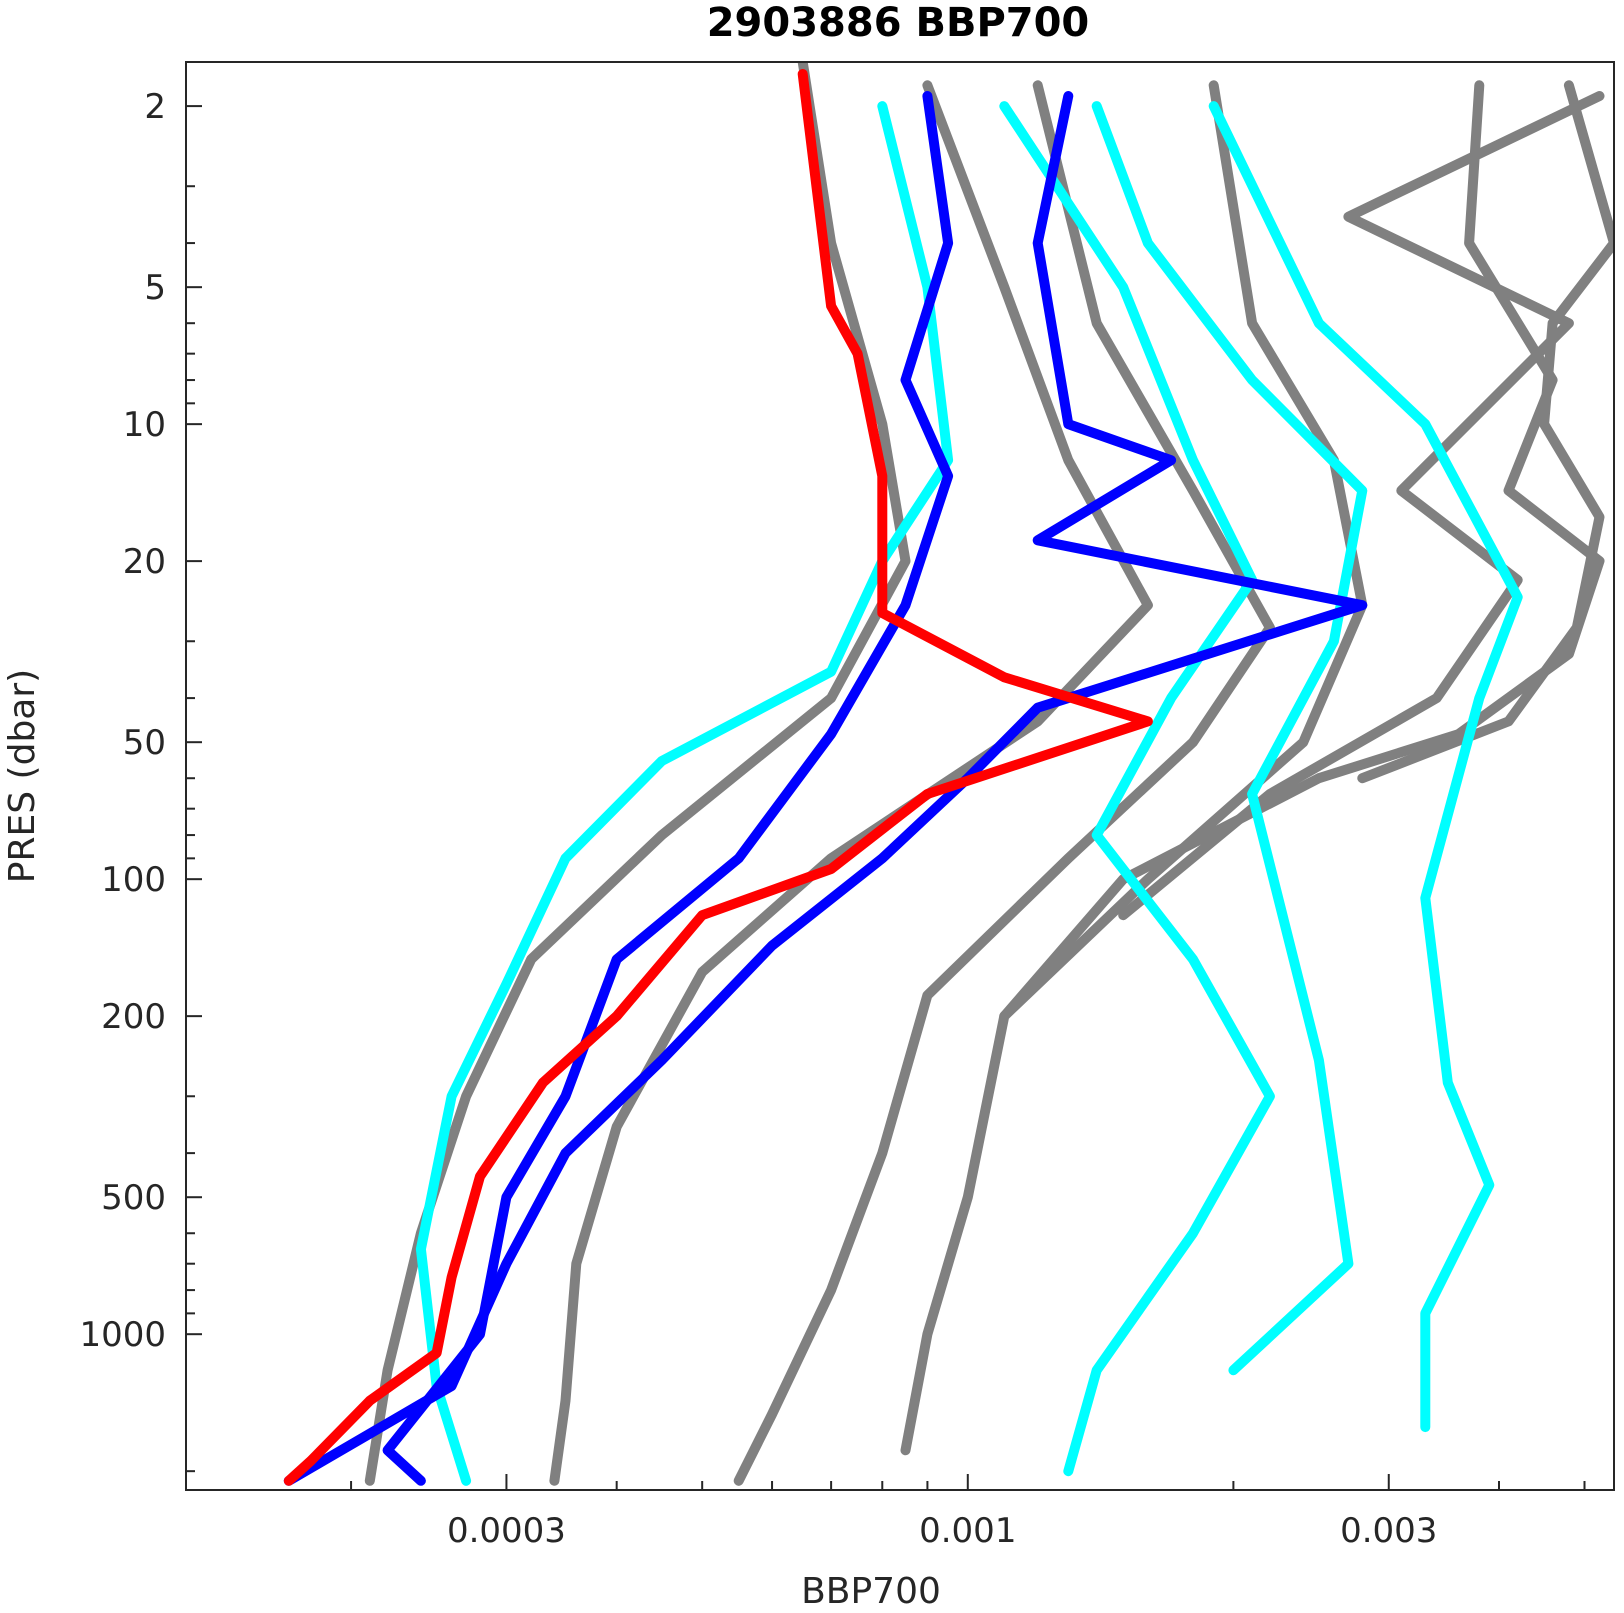 The image size is (1624, 1613). What do you see at coordinates (122, 1335) in the screenshot?
I see `y-tick-label: 1000` at bounding box center [122, 1335].